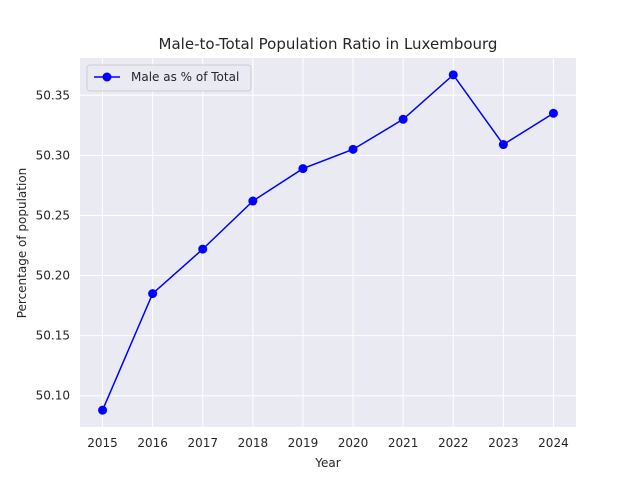 Image resolution: width=640 pixels, height=480 pixels. What do you see at coordinates (53, 245) in the screenshot?
I see `y-tick-labels: 50.10 50.15 50.20 50.25 50.30 50.35` at bounding box center [53, 245].